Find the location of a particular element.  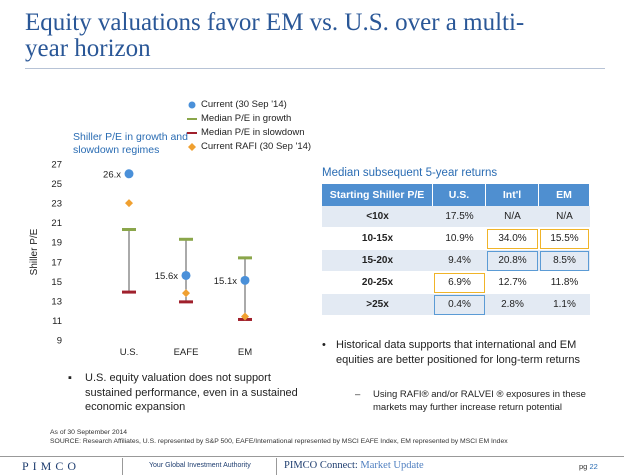

page-prefix: pg is located at coordinates (583, 466).